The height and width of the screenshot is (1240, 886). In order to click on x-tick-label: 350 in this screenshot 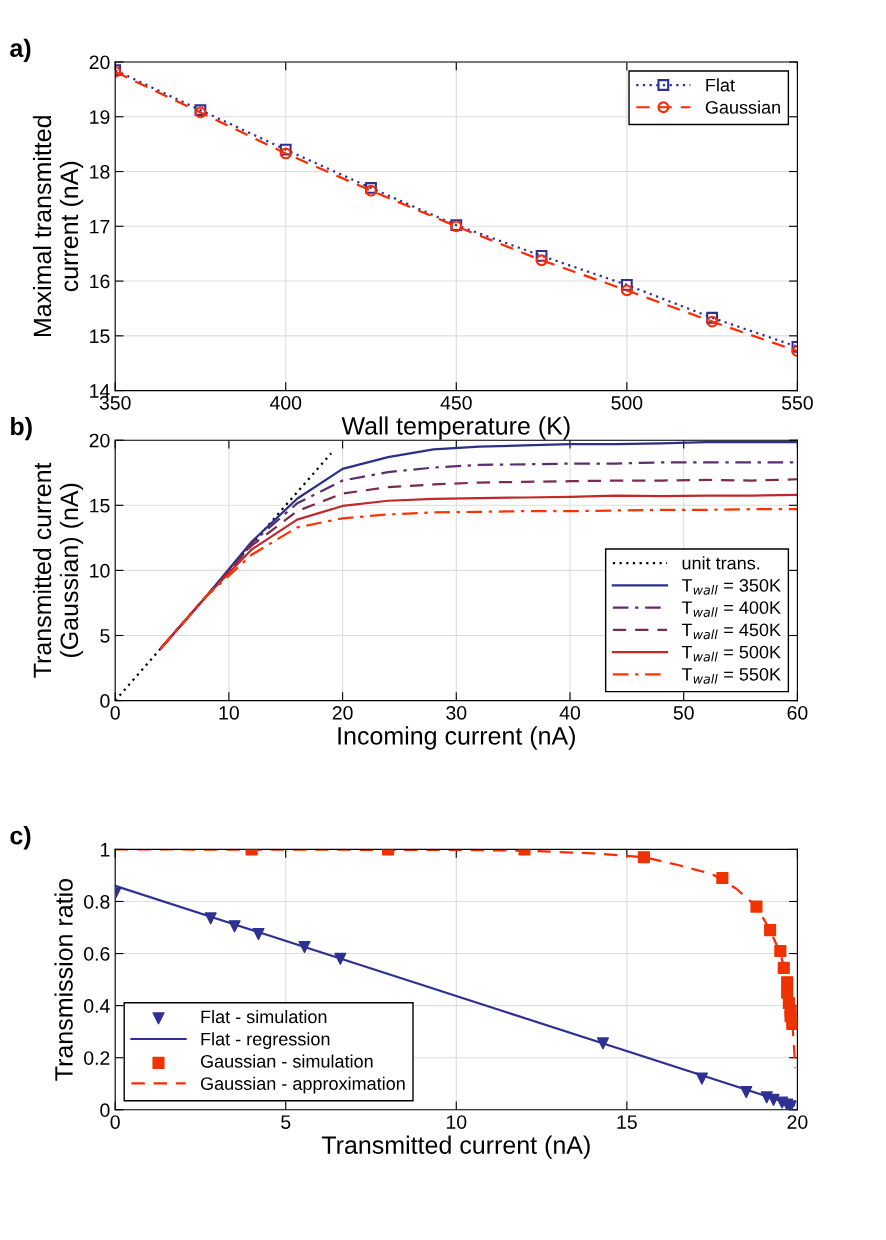, I will do `click(115, 402)`.